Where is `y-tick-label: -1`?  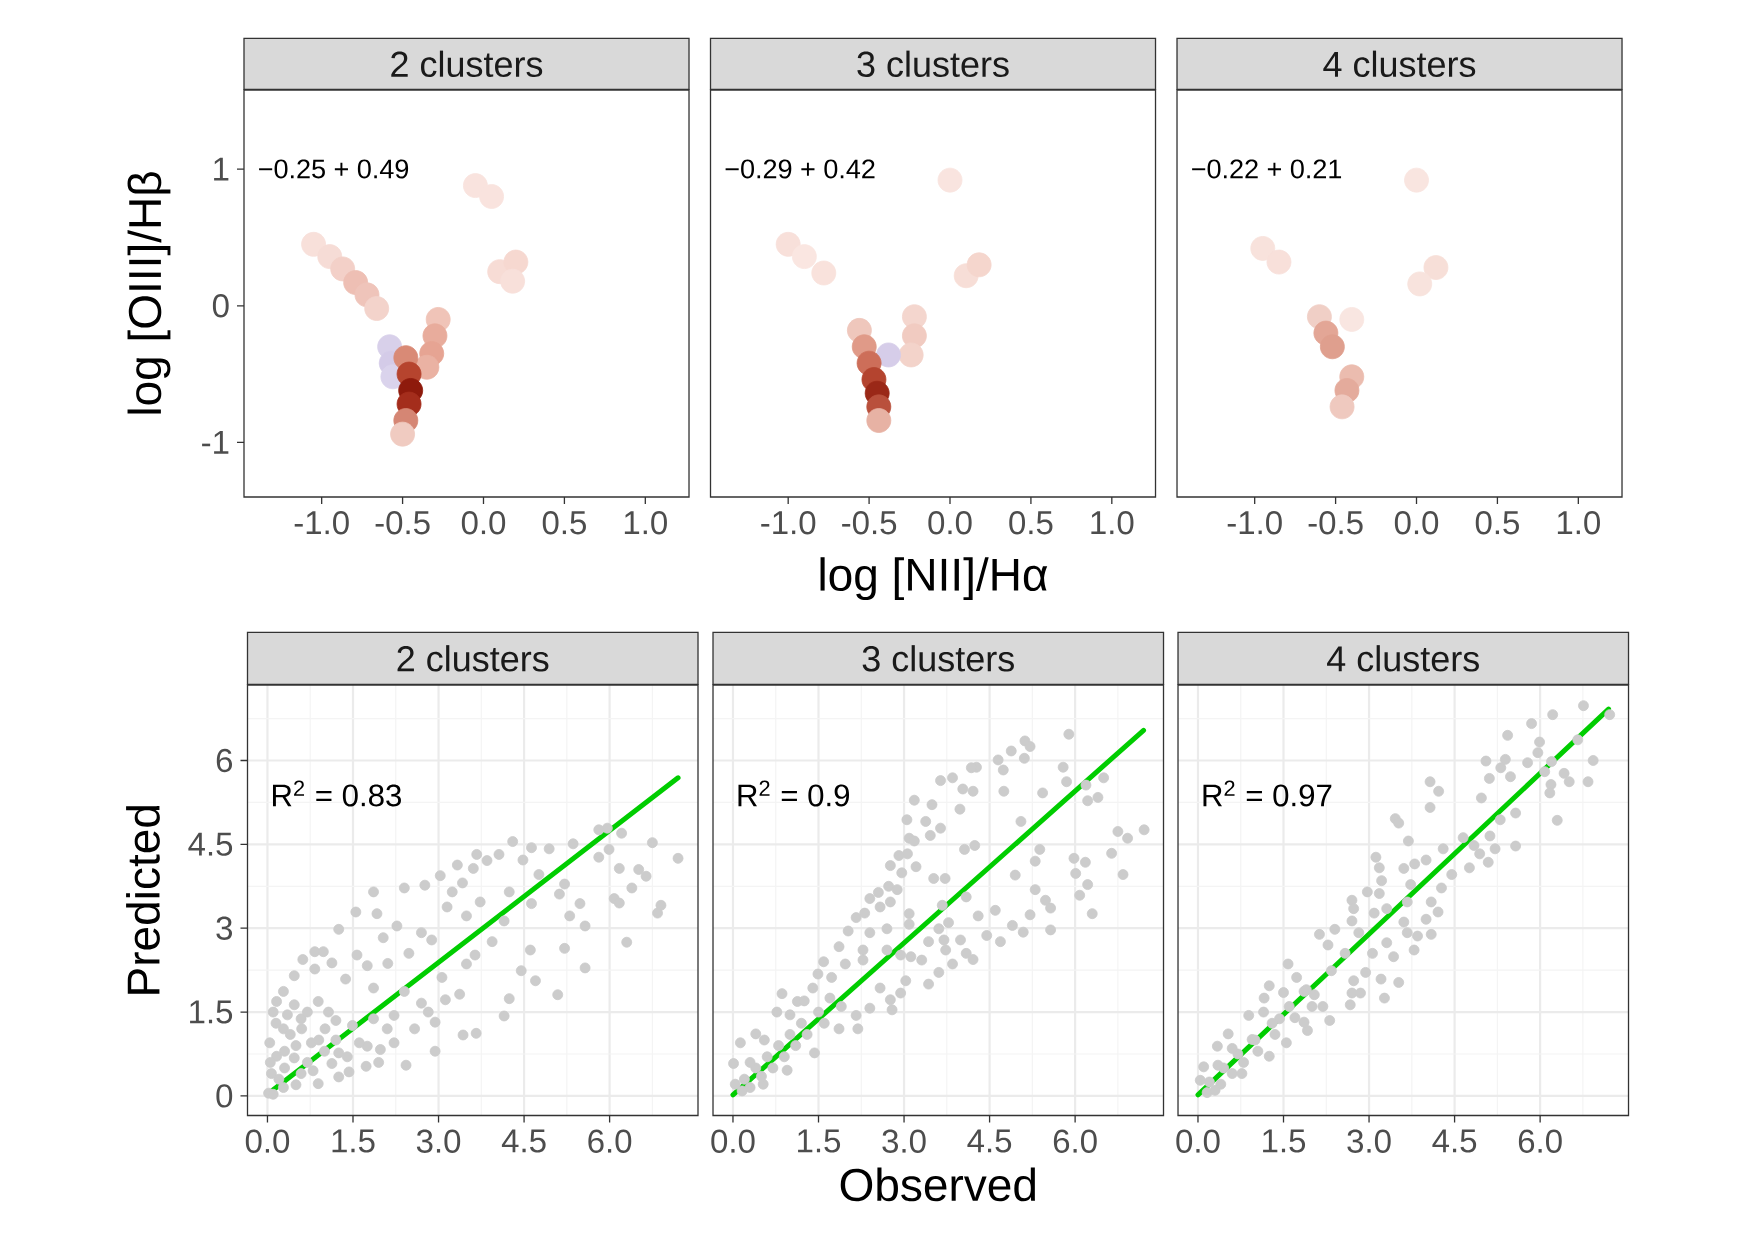
y-tick-label: -1 is located at coordinates (215, 442).